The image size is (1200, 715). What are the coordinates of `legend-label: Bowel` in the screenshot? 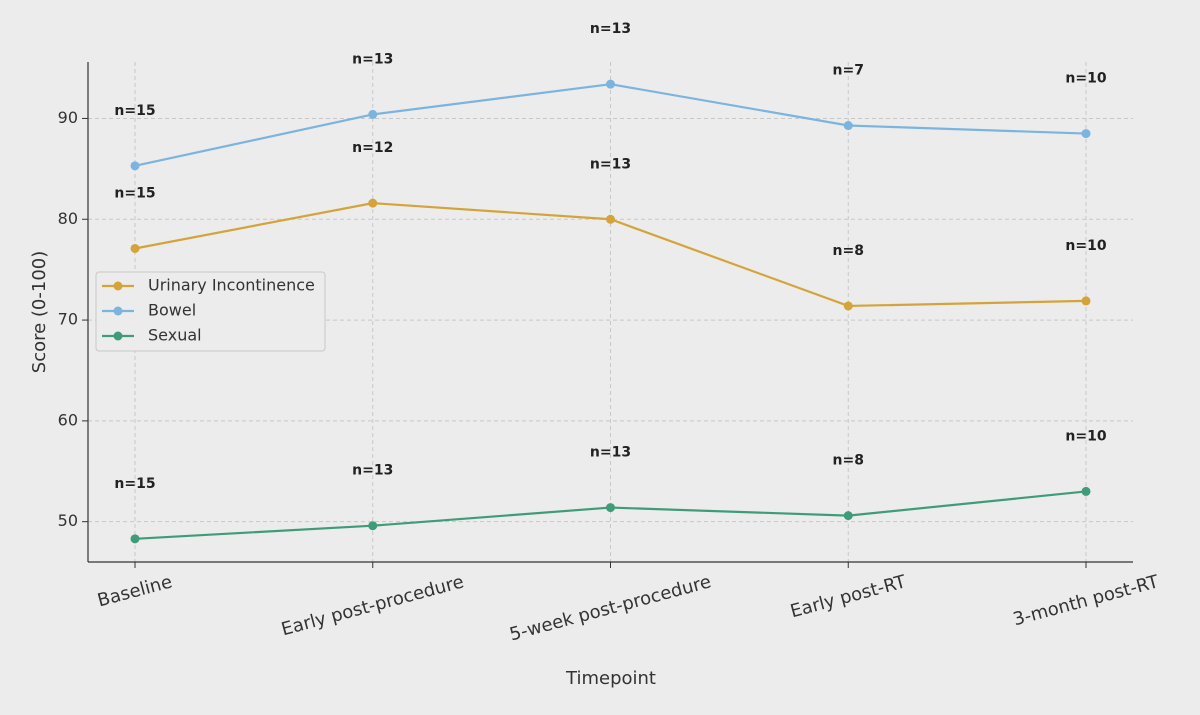 It's located at (172, 310).